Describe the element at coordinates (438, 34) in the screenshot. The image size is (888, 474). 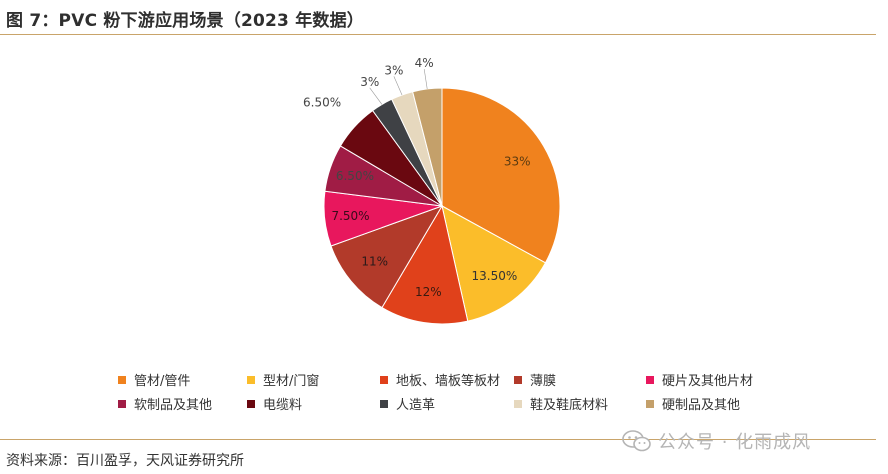
I see `title-divider` at that location.